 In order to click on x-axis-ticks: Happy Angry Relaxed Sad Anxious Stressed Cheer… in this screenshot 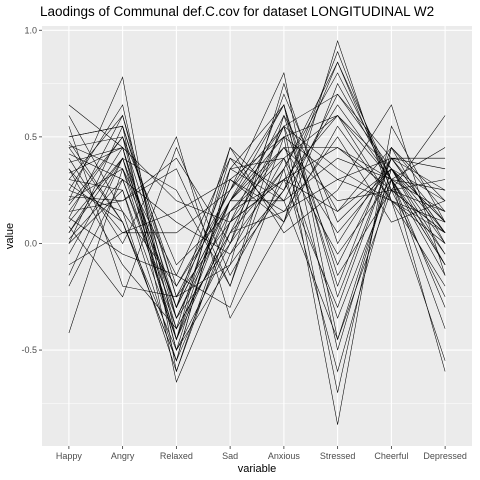, I will do `click(261, 453)`.